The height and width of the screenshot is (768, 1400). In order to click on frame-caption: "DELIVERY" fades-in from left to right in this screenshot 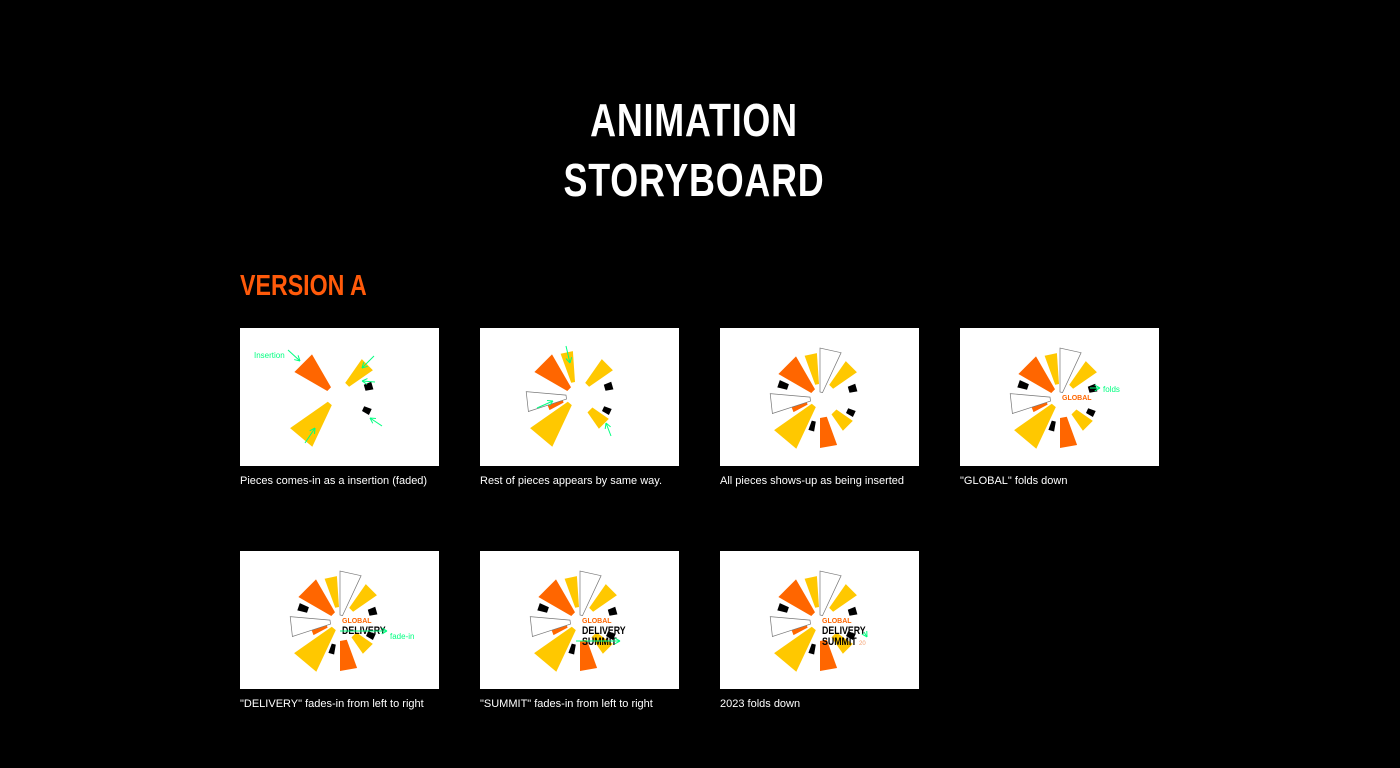, I will do `click(332, 704)`.